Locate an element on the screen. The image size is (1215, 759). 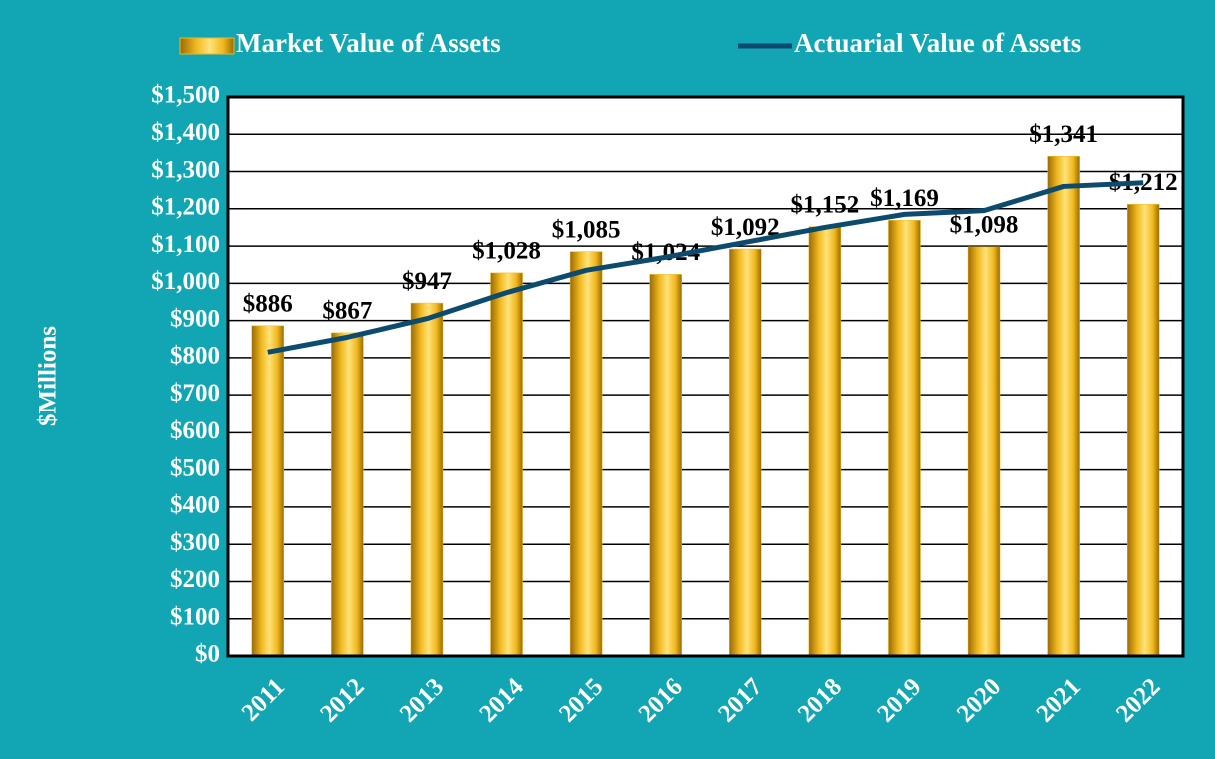
y-tick-label: $1,400 is located at coordinates (185, 132).